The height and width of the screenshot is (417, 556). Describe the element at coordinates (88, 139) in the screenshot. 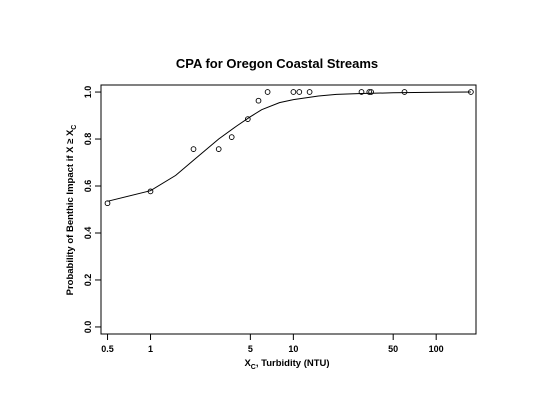

I see `y-tick-label: 0.8` at that location.